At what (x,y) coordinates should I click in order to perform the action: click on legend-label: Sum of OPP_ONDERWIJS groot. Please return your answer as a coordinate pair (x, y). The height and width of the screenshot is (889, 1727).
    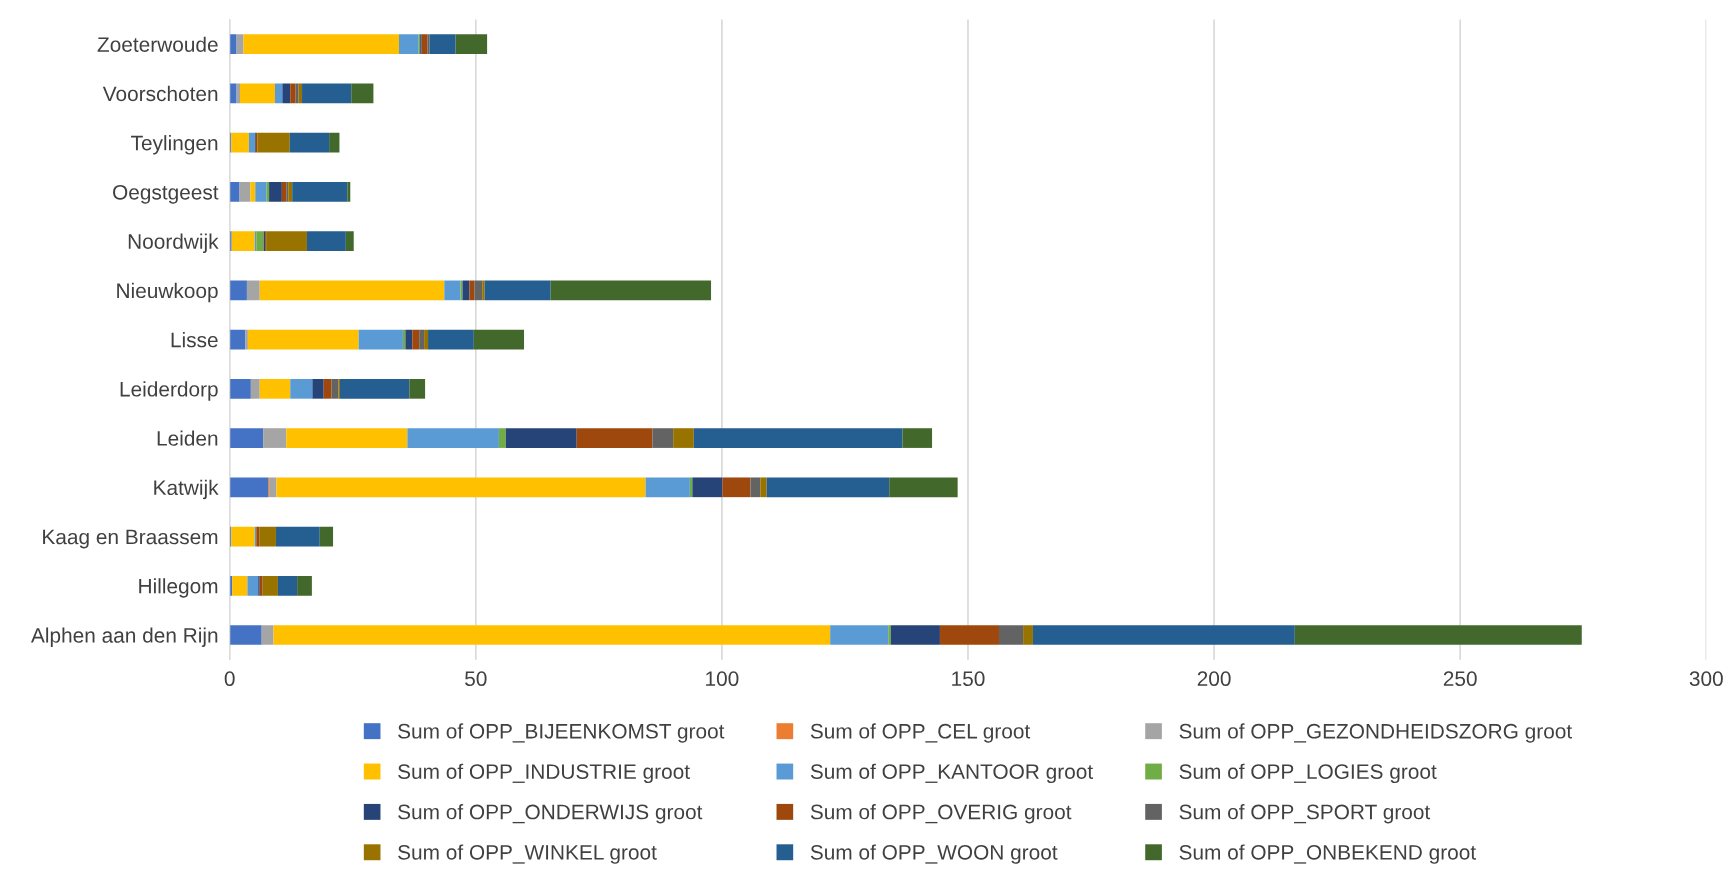
    Looking at the image, I should click on (550, 814).